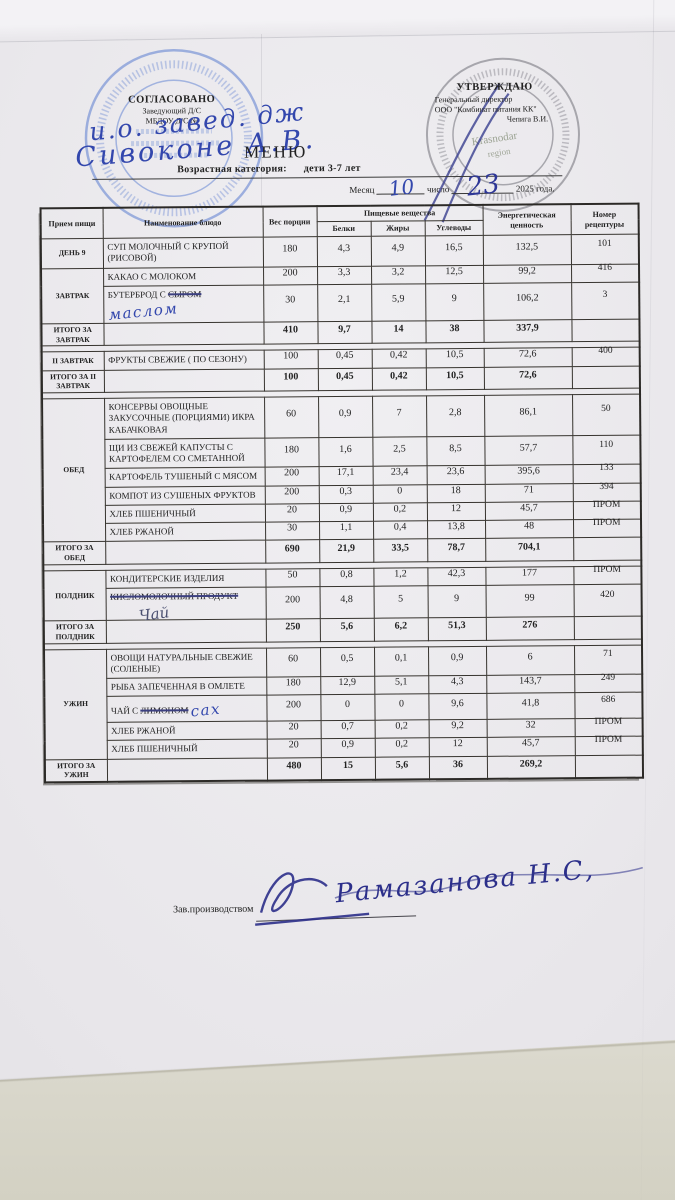 This screenshot has width=675, height=1200. I want to click on cell-value: 5,9, so click(398, 299).